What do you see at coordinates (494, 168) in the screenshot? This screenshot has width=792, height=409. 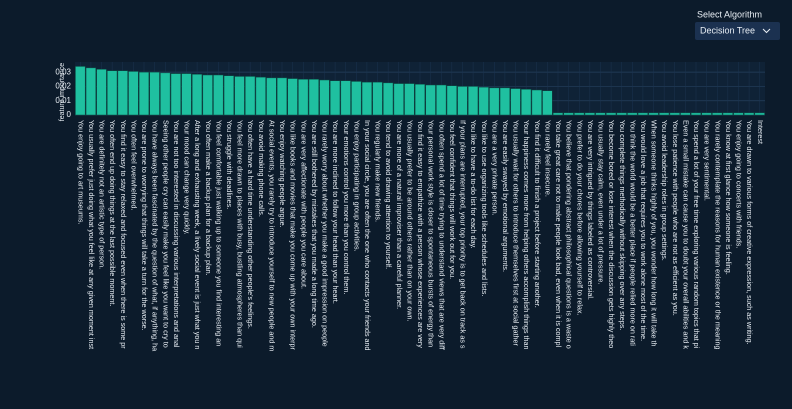 I see `x-tick-label: You are a very private person.` at bounding box center [494, 168].